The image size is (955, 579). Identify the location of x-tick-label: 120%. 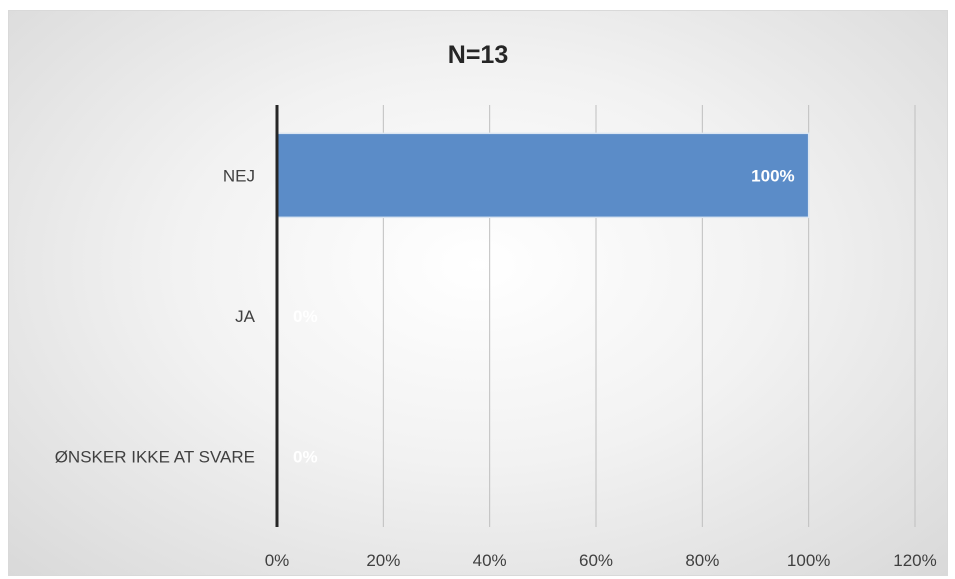
(914, 560).